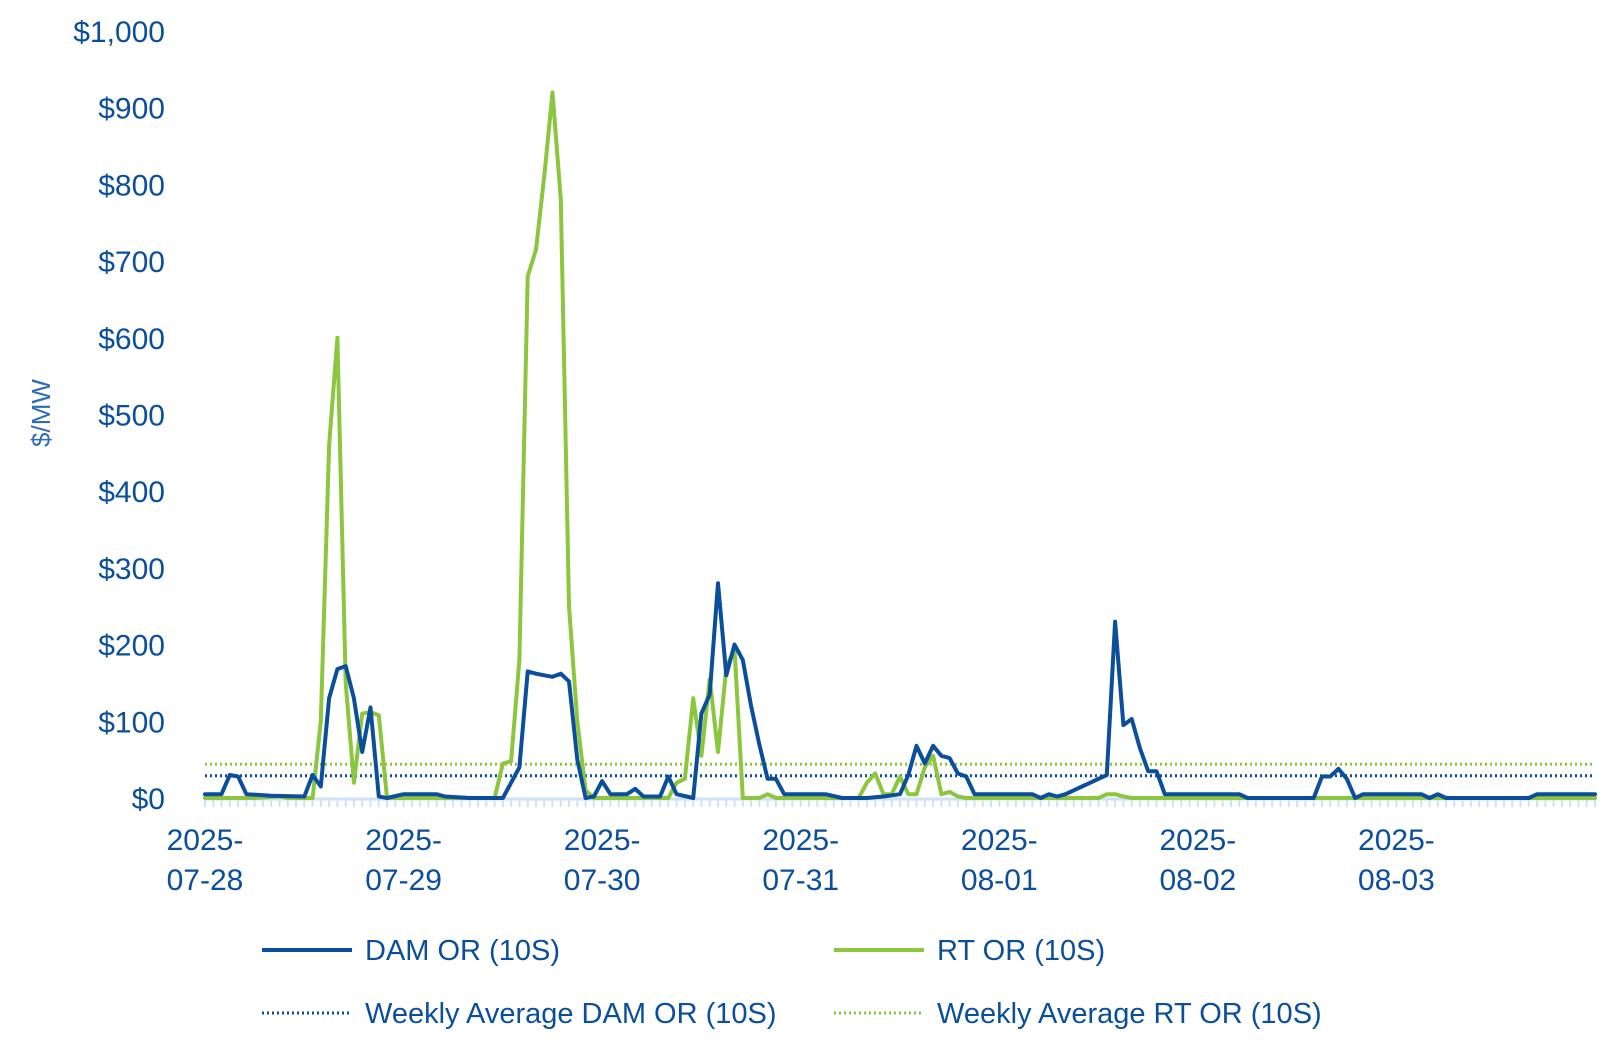  Describe the element at coordinates (462, 951) in the screenshot. I see `legend-label: DAM OR (10S)` at that location.